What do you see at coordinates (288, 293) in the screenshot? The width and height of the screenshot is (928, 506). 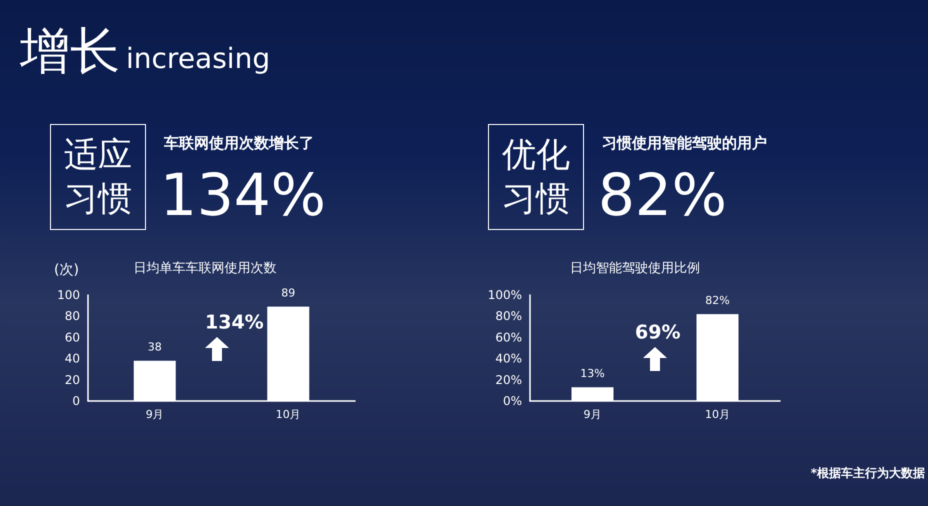 I see `data-label: 89` at bounding box center [288, 293].